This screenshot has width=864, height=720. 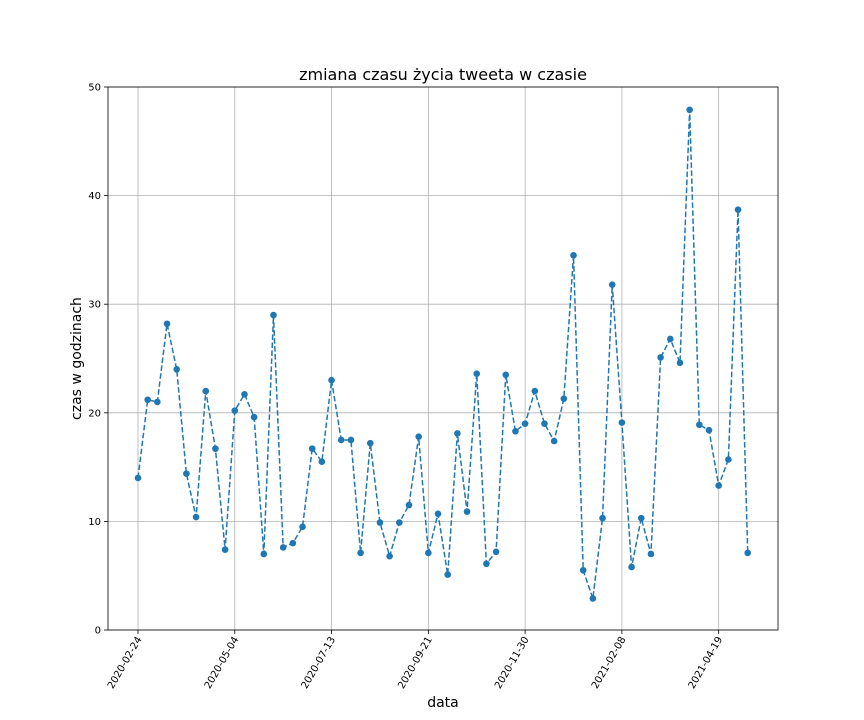 I want to click on y-tick-label: 20, so click(x=94, y=413).